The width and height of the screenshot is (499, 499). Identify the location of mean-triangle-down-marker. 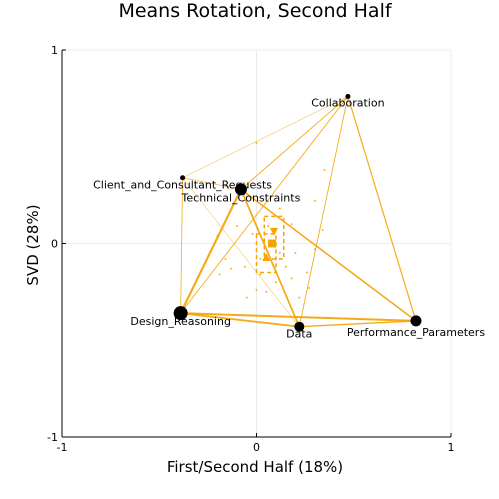
(274, 231).